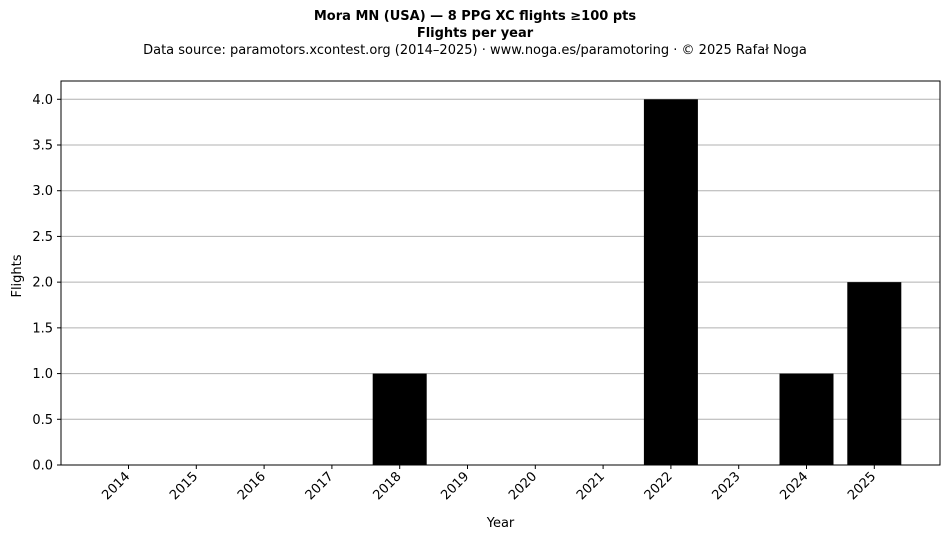 The image size is (950, 539). I want to click on y-axis: 0.0 0.5 1.0 1.5 2.0 2.5 3.0 3.5 4.0, so click(46, 283).